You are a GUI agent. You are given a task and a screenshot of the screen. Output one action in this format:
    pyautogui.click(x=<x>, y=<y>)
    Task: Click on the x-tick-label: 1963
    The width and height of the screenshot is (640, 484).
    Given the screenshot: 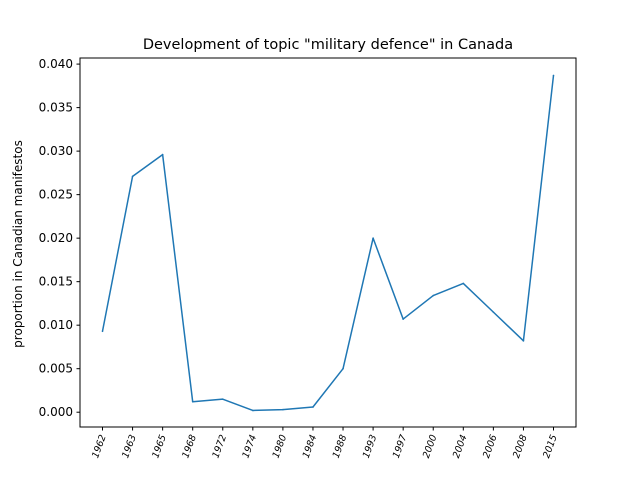 What is the action you would take?
    pyautogui.click(x=129, y=446)
    